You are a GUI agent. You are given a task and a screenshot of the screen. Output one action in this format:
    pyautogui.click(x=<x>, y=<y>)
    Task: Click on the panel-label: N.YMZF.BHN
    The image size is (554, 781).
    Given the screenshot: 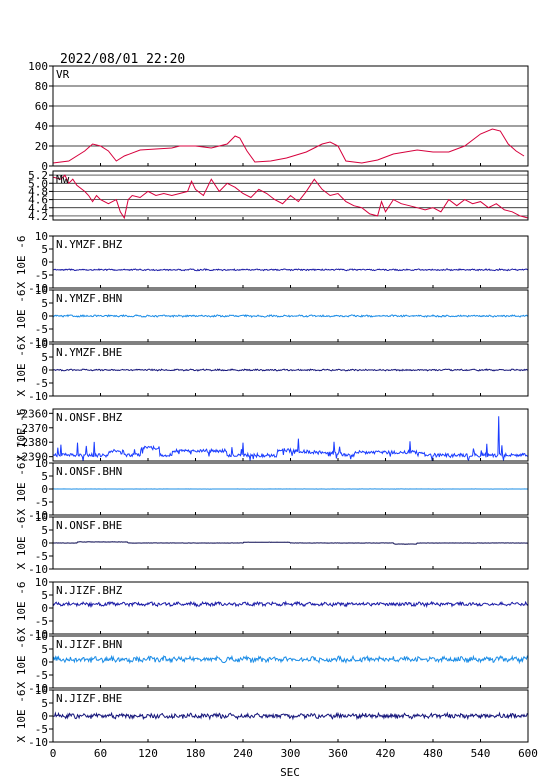 What is the action you would take?
    pyautogui.click(x=89, y=298)
    